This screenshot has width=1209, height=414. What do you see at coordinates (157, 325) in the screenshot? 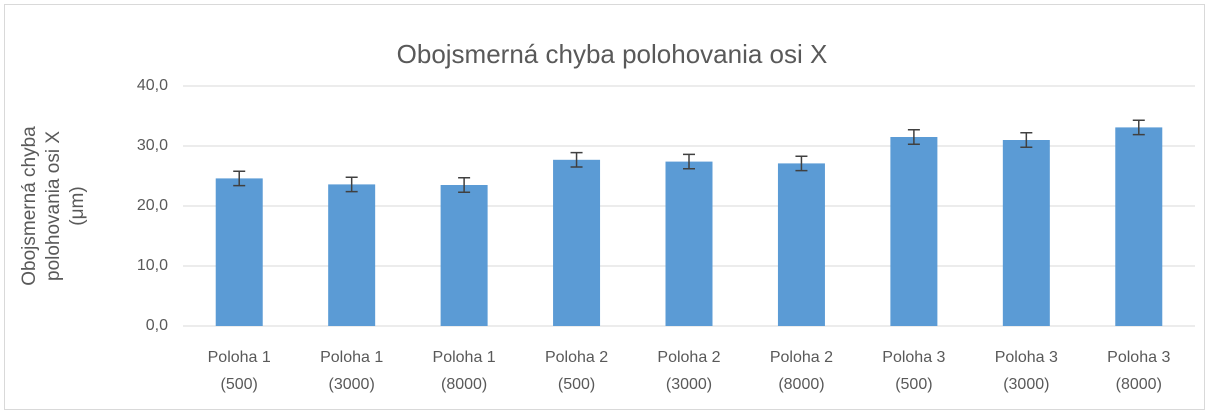
I see `y-tick-label: 0,0` at bounding box center [157, 325].